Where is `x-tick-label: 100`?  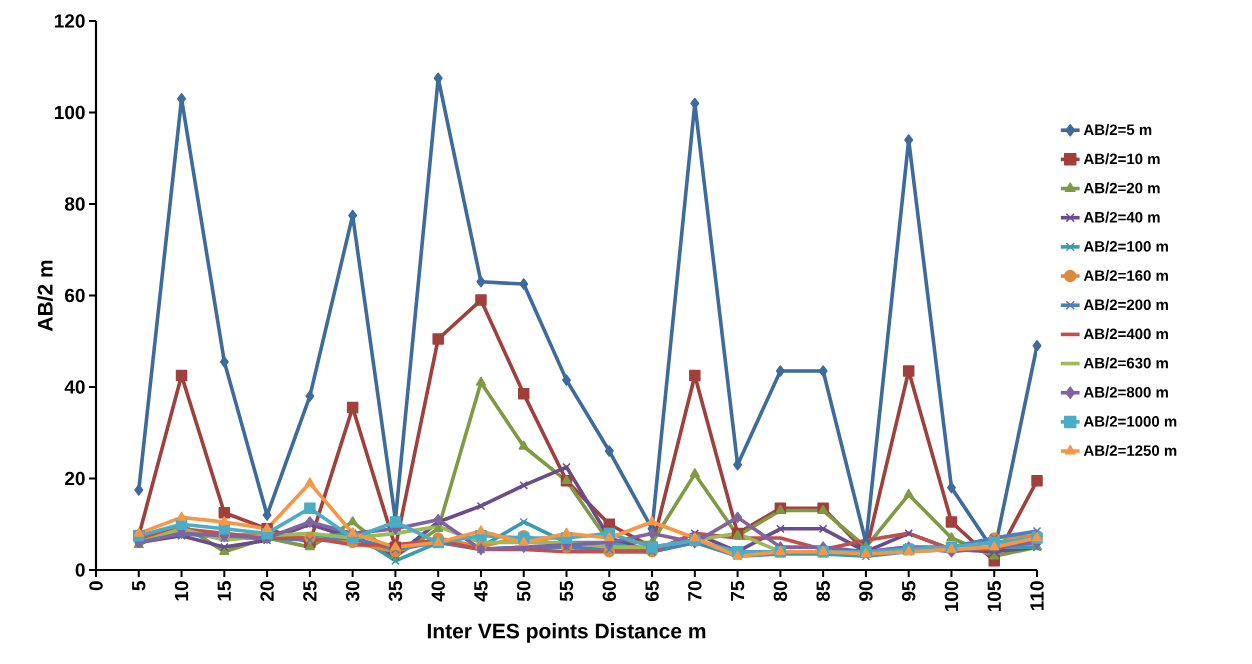
x-tick-label: 100 is located at coordinates (951, 596).